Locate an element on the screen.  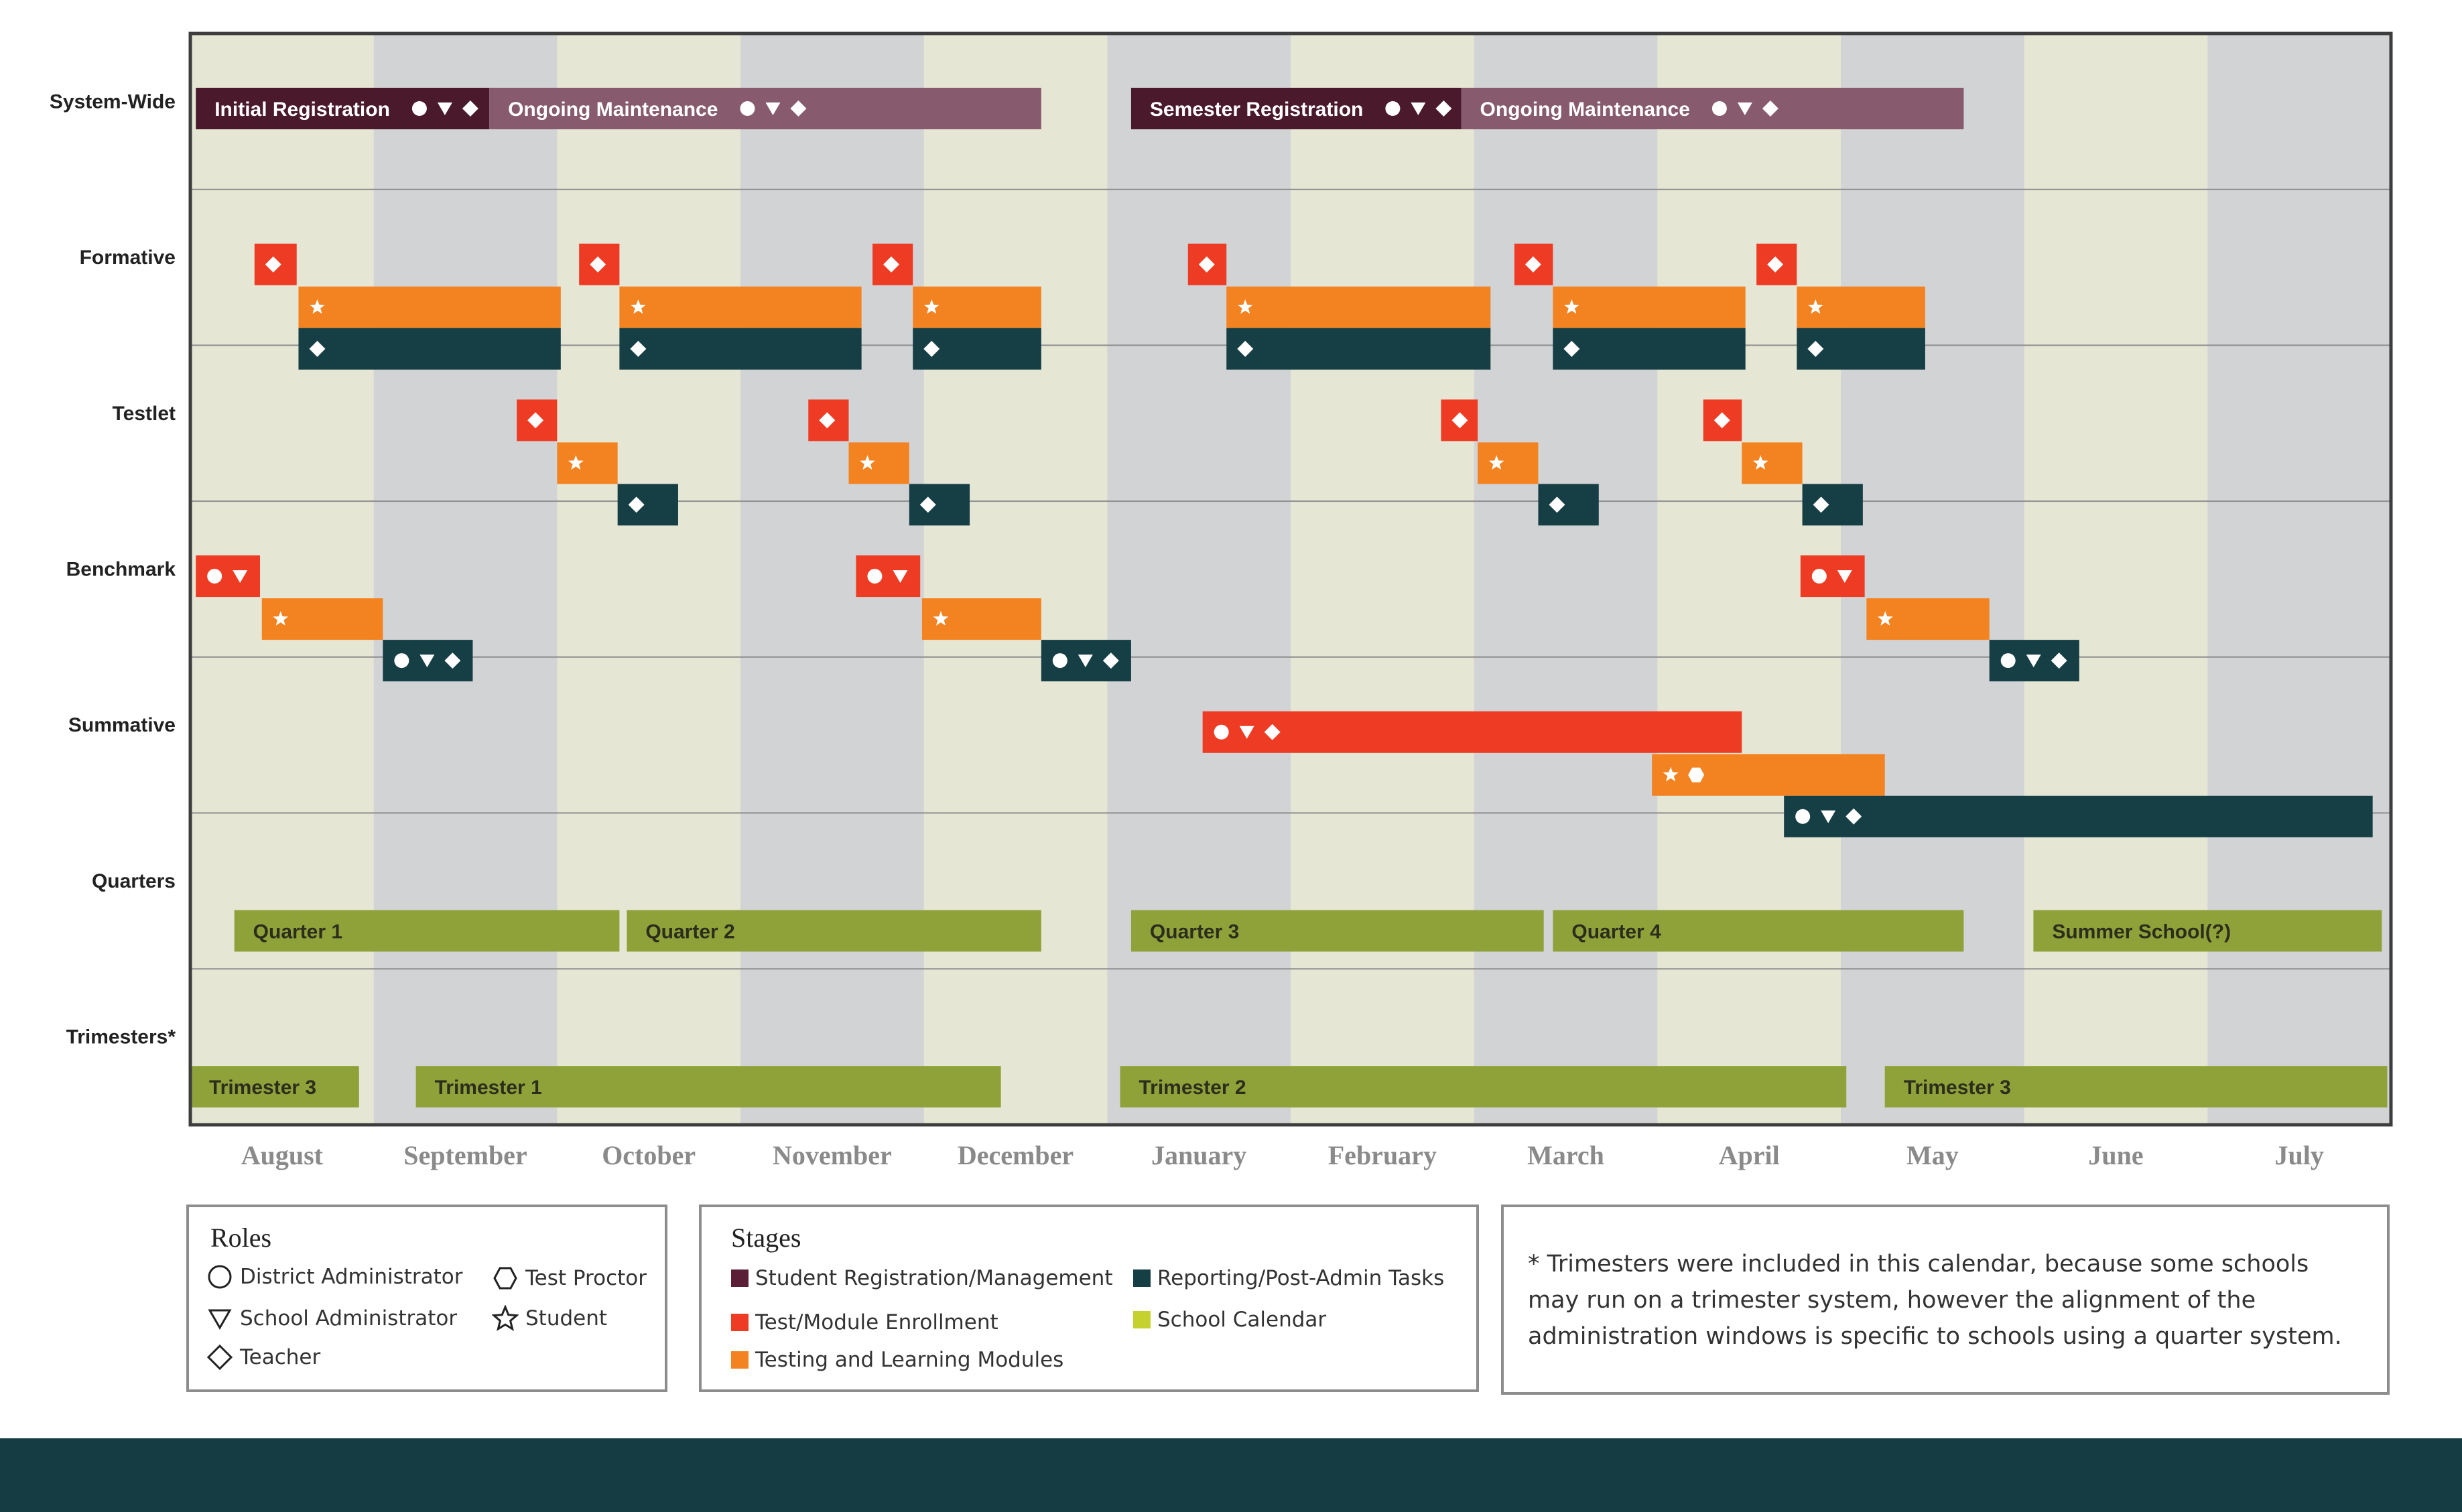
row-label-summative: Summative is located at coordinates (122, 725).